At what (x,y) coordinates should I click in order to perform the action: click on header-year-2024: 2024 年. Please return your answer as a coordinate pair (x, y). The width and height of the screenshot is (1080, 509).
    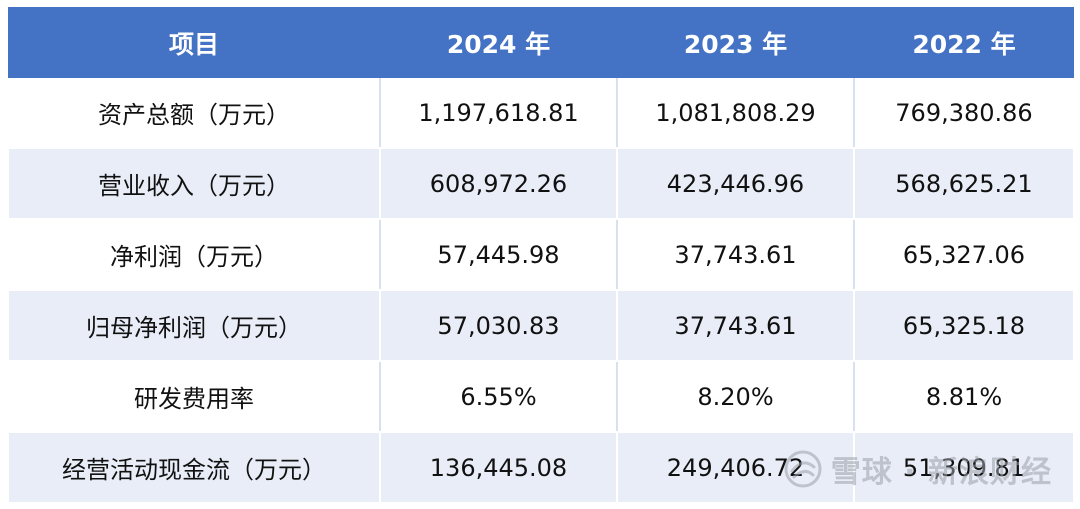
    Looking at the image, I should click on (498, 42).